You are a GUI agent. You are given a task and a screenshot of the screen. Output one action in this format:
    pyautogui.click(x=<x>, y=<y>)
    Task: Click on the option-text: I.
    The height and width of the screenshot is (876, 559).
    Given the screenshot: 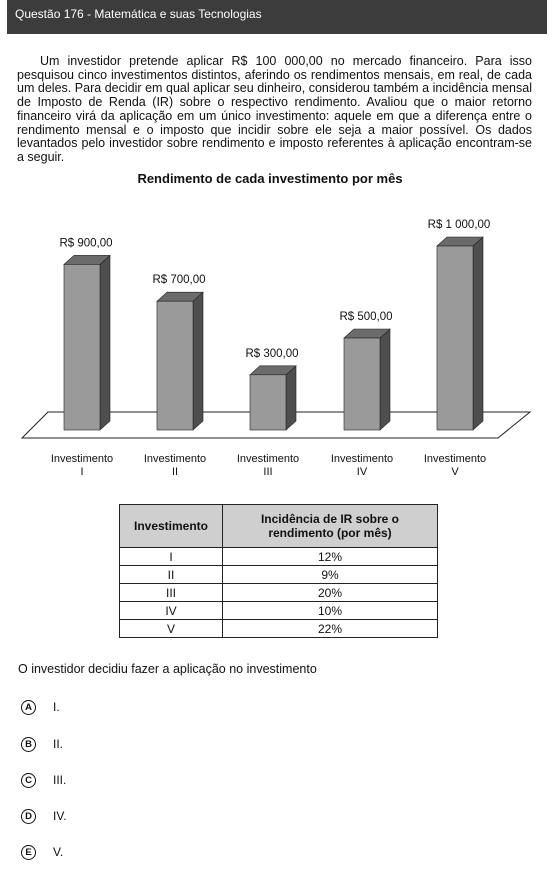 What is the action you would take?
    pyautogui.click(x=56, y=707)
    